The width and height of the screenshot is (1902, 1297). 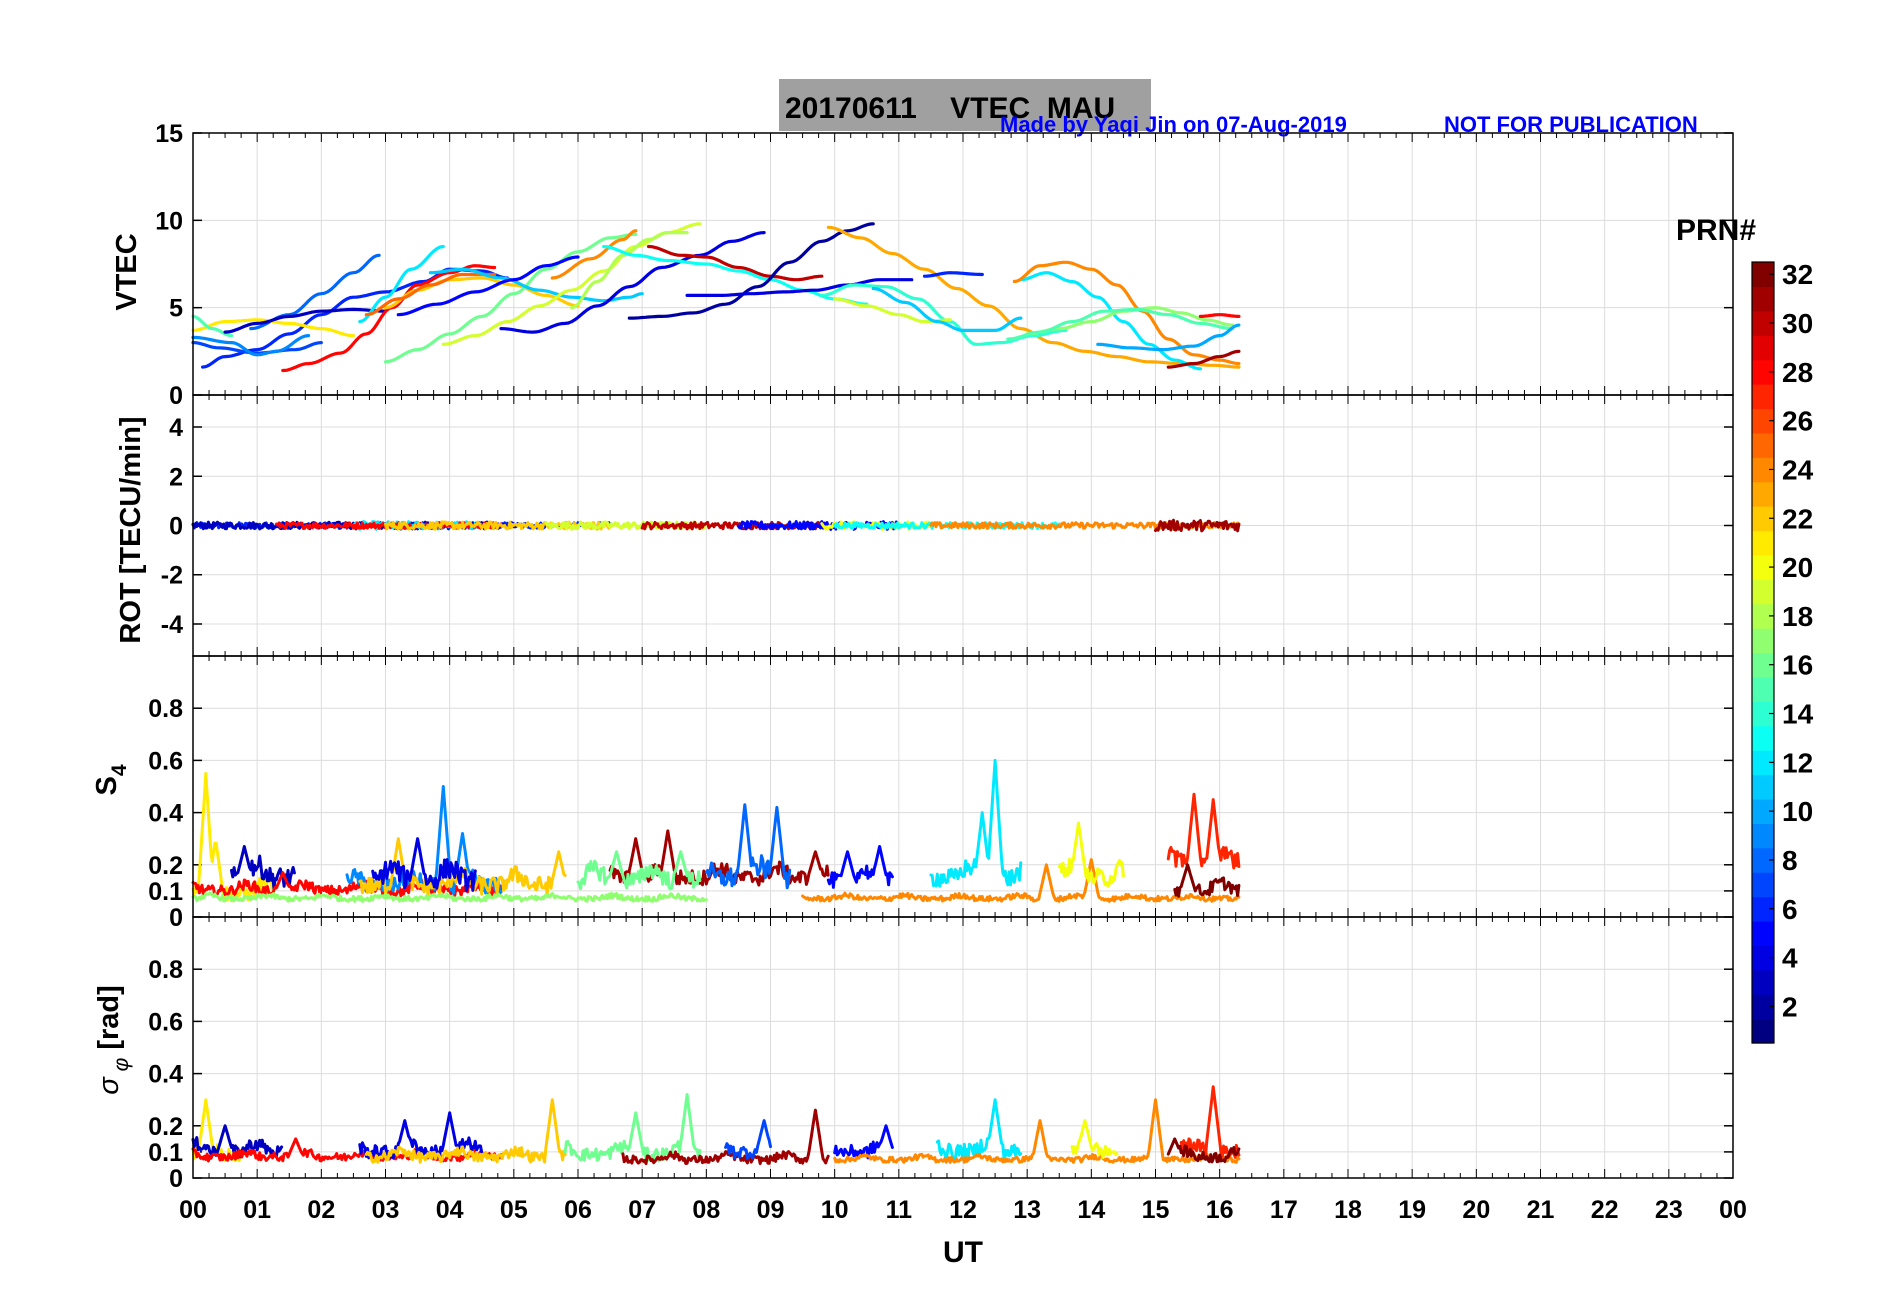 What do you see at coordinates (176, 396) in the screenshot?
I see `vtec-ytick-label: 0` at bounding box center [176, 396].